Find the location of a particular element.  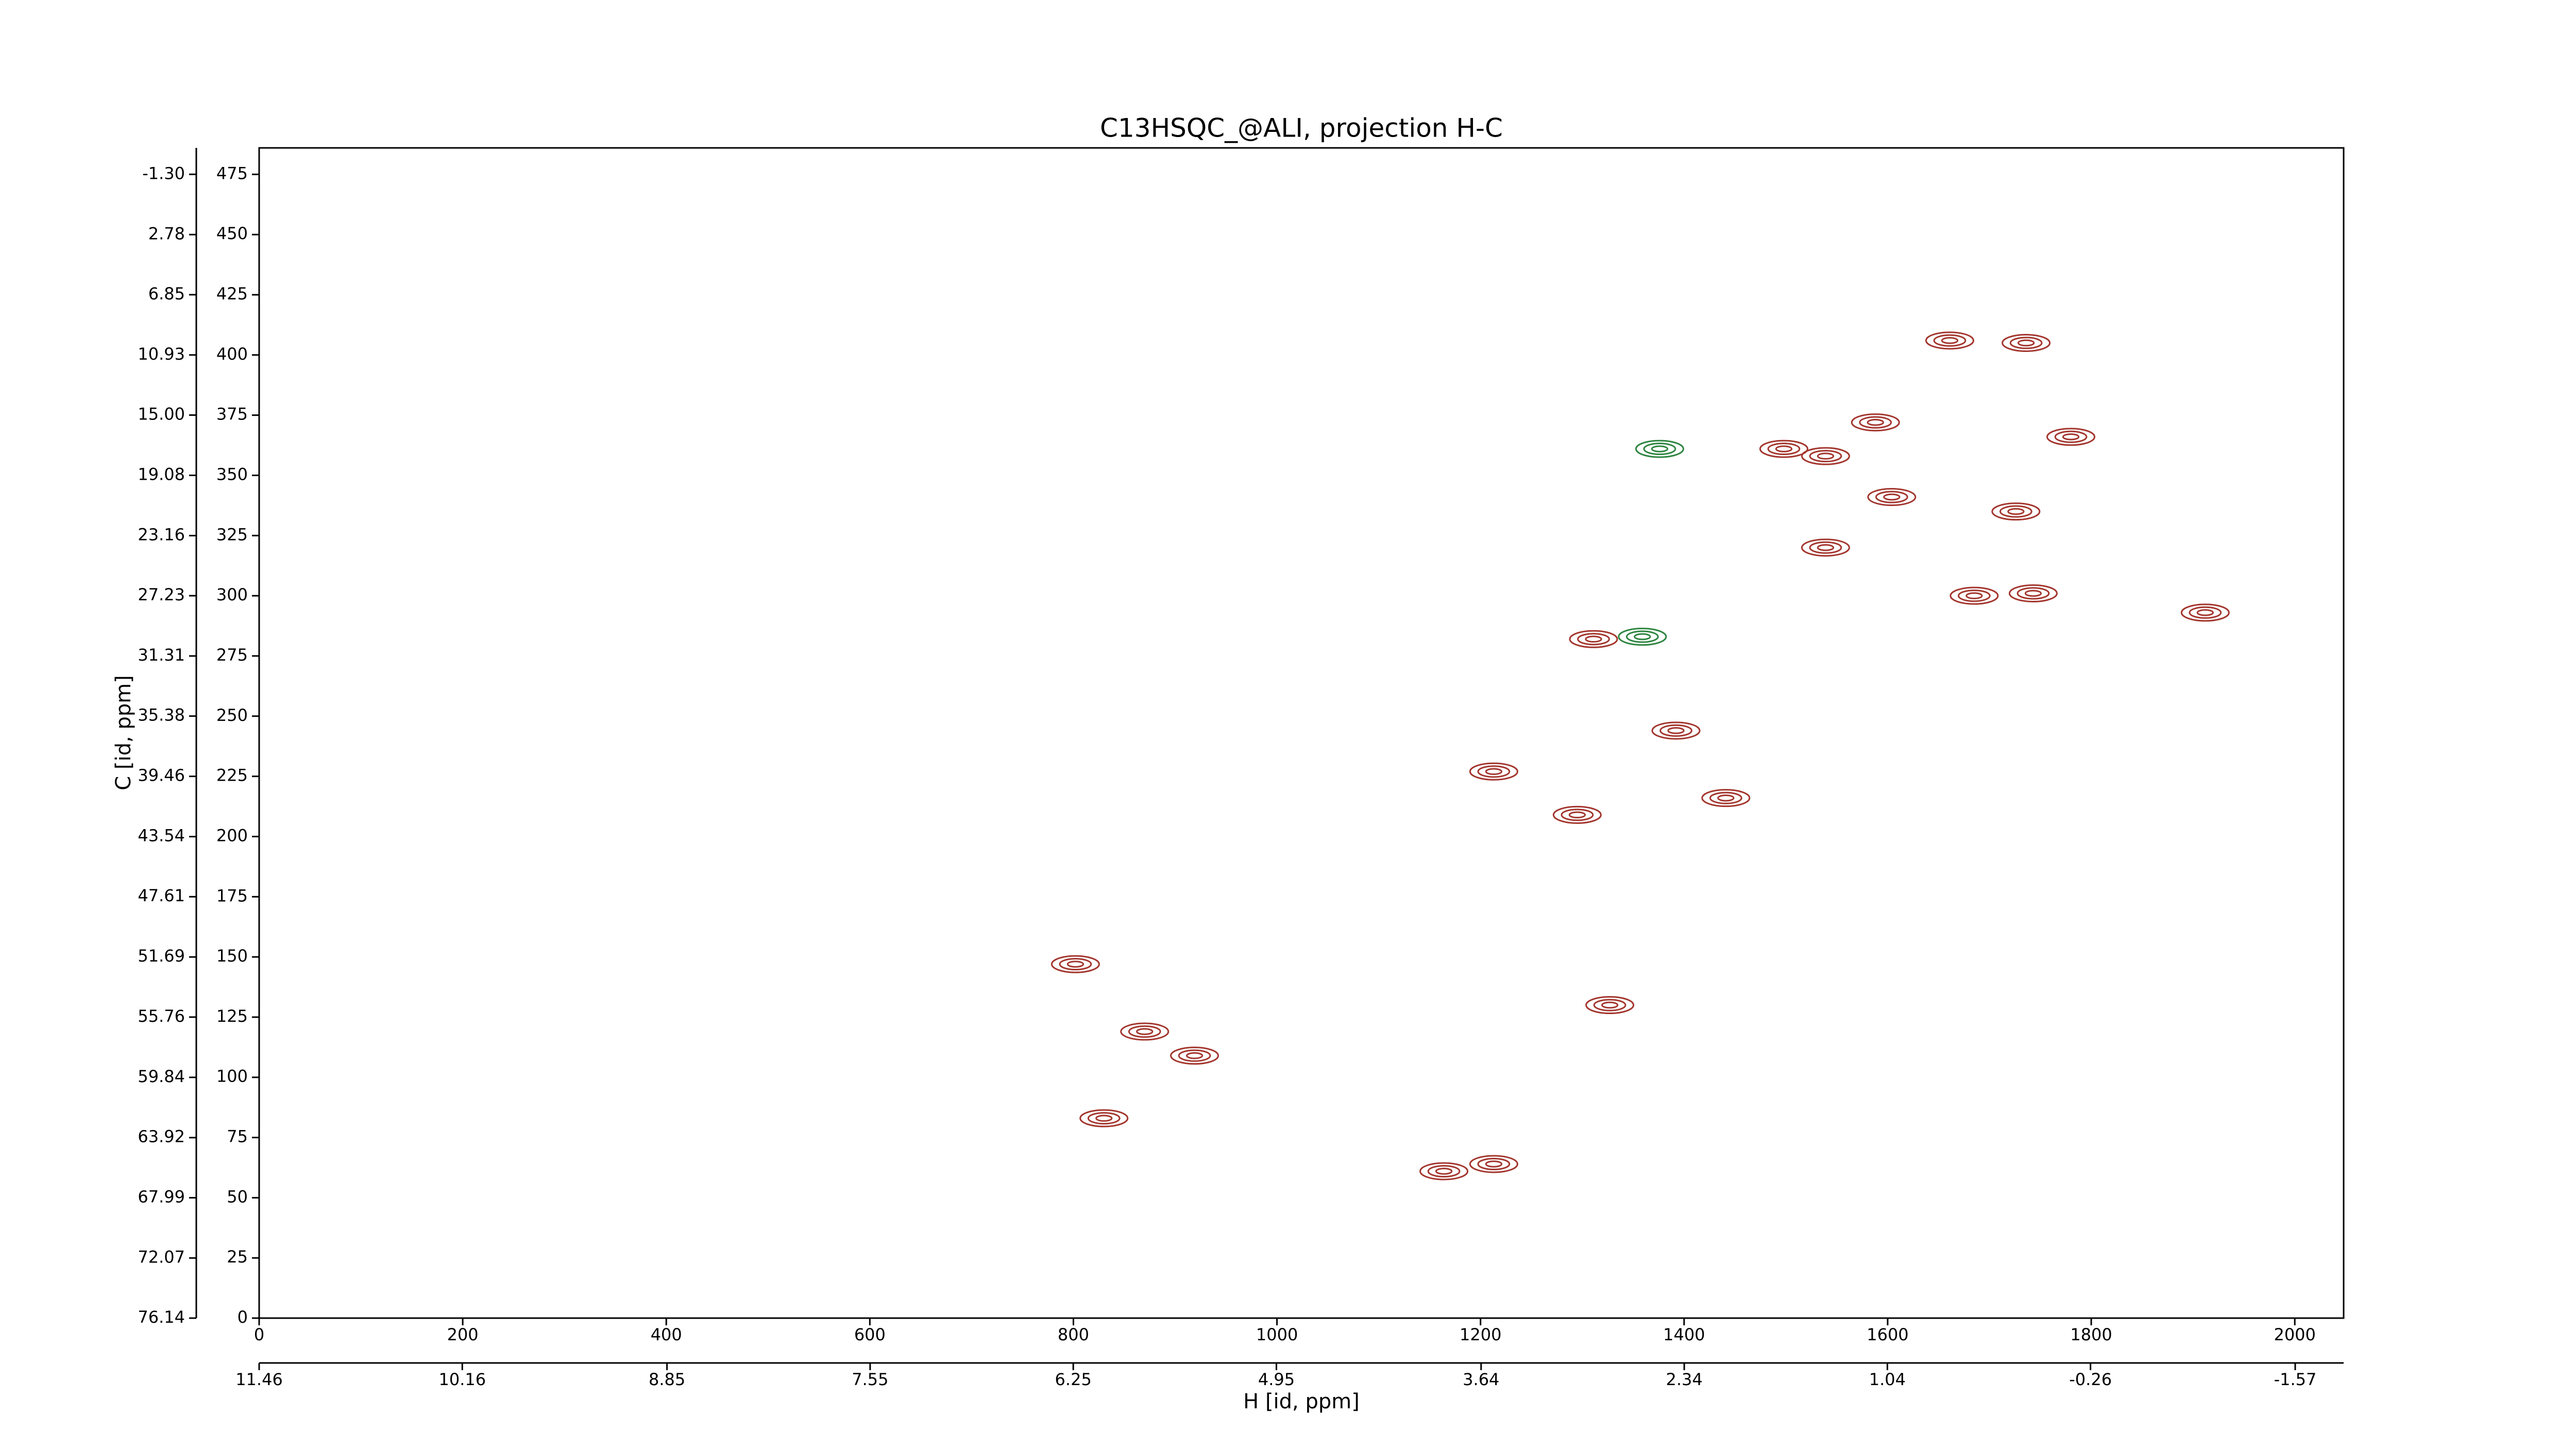

y-tick-label: 75 is located at coordinates (237, 1137).